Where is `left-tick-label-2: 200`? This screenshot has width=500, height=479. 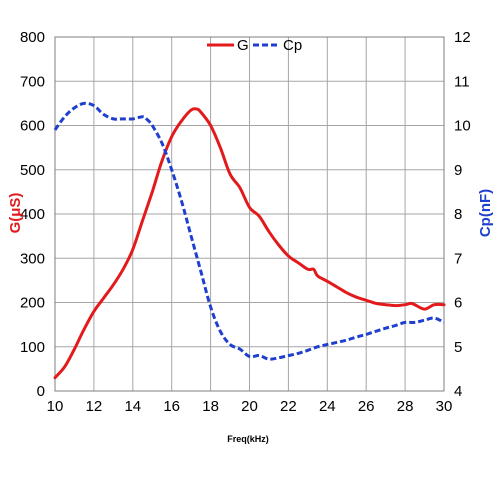 left-tick-label-2: 200 is located at coordinates (32, 303).